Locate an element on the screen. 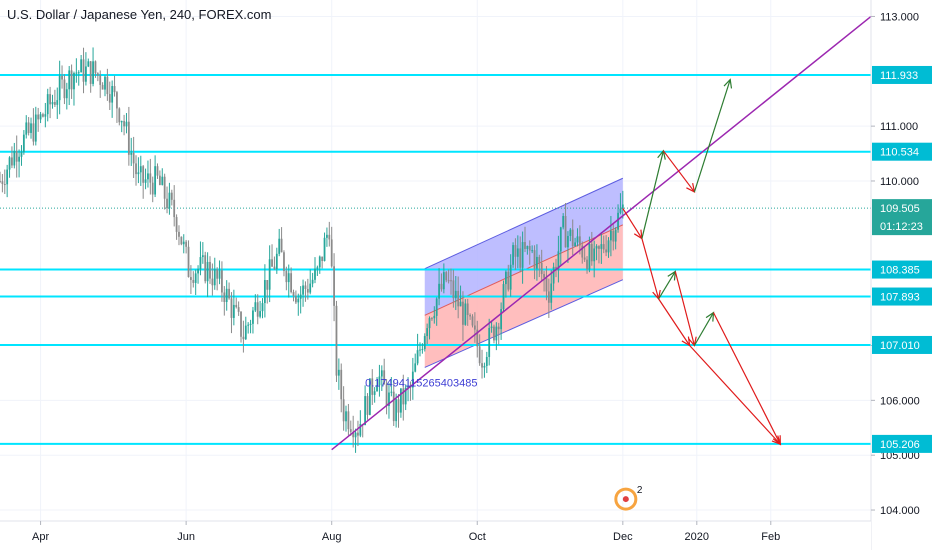 This screenshot has height=555, width=932. level-price-label: 108.385 is located at coordinates (900, 271).